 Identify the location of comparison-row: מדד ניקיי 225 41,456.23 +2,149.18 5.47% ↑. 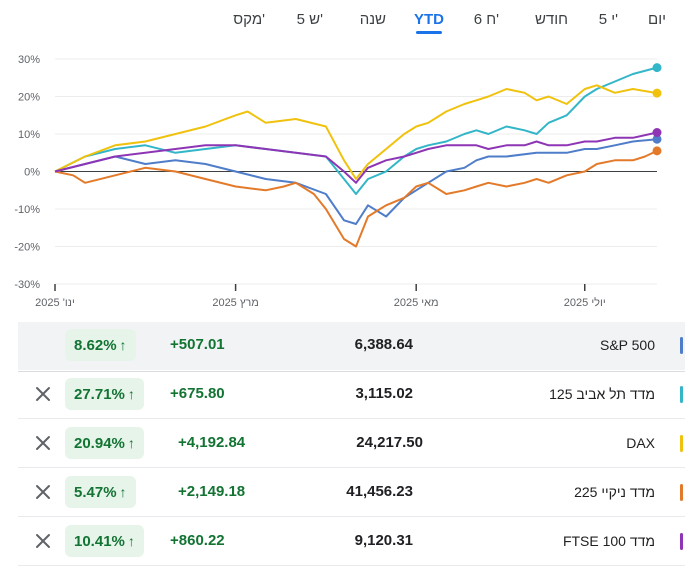
(351, 493).